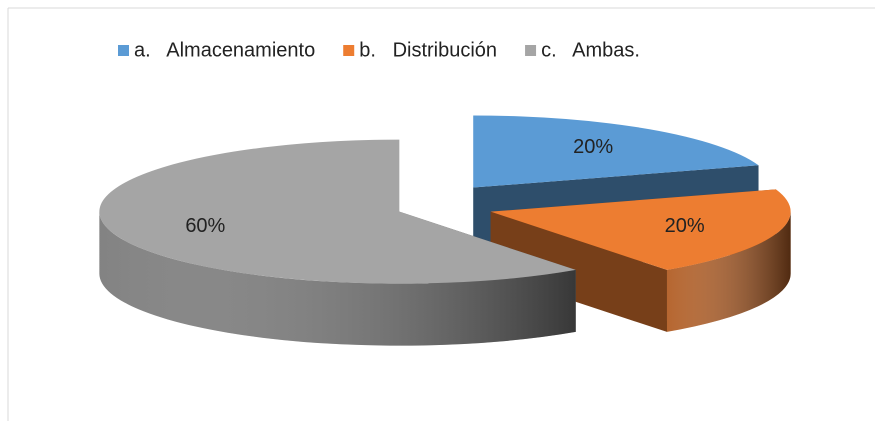  Describe the element at coordinates (224, 50) in the screenshot. I see `legend-label: a. Almacenamiento` at that location.